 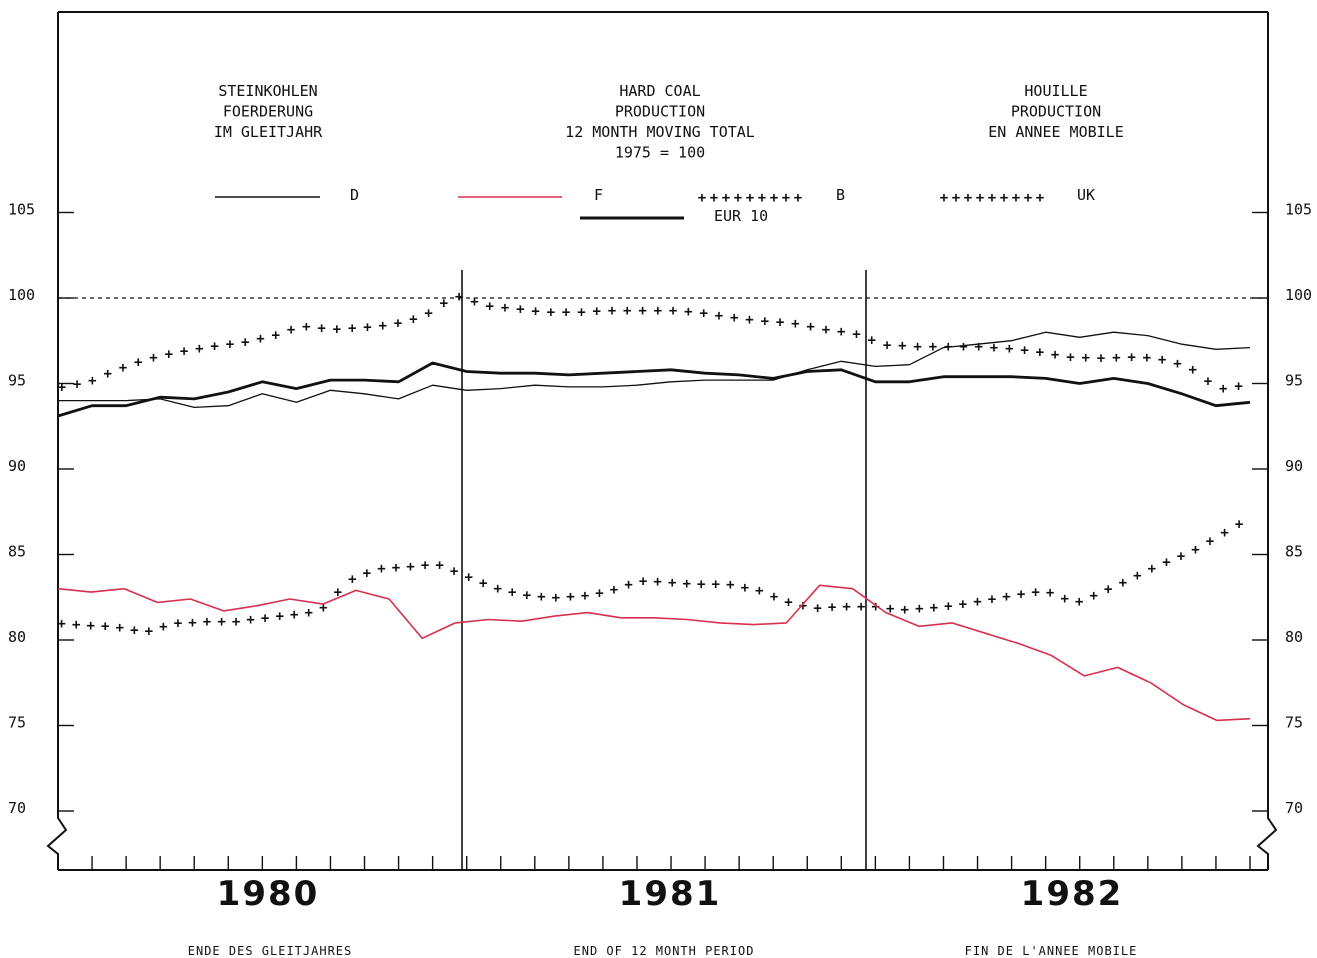 I want to click on header-line: FOERDERUNG, so click(x=268, y=112).